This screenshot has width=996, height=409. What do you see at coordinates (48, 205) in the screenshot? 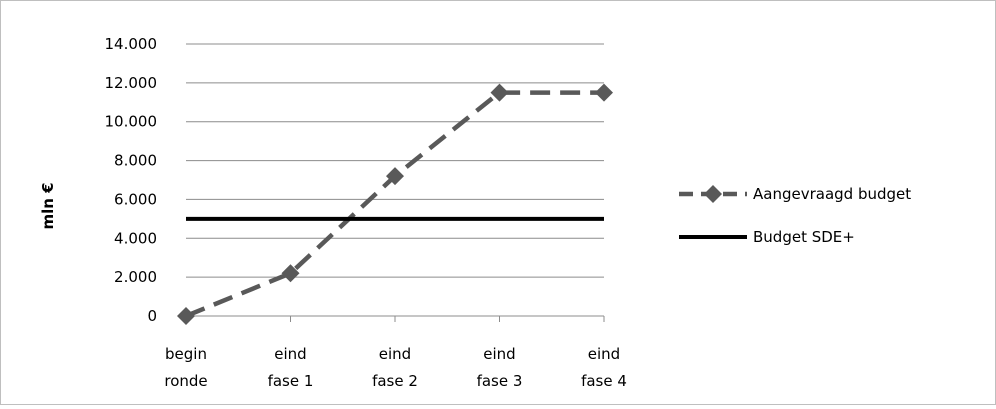
I see `y-axis-label: mln €` at bounding box center [48, 205].